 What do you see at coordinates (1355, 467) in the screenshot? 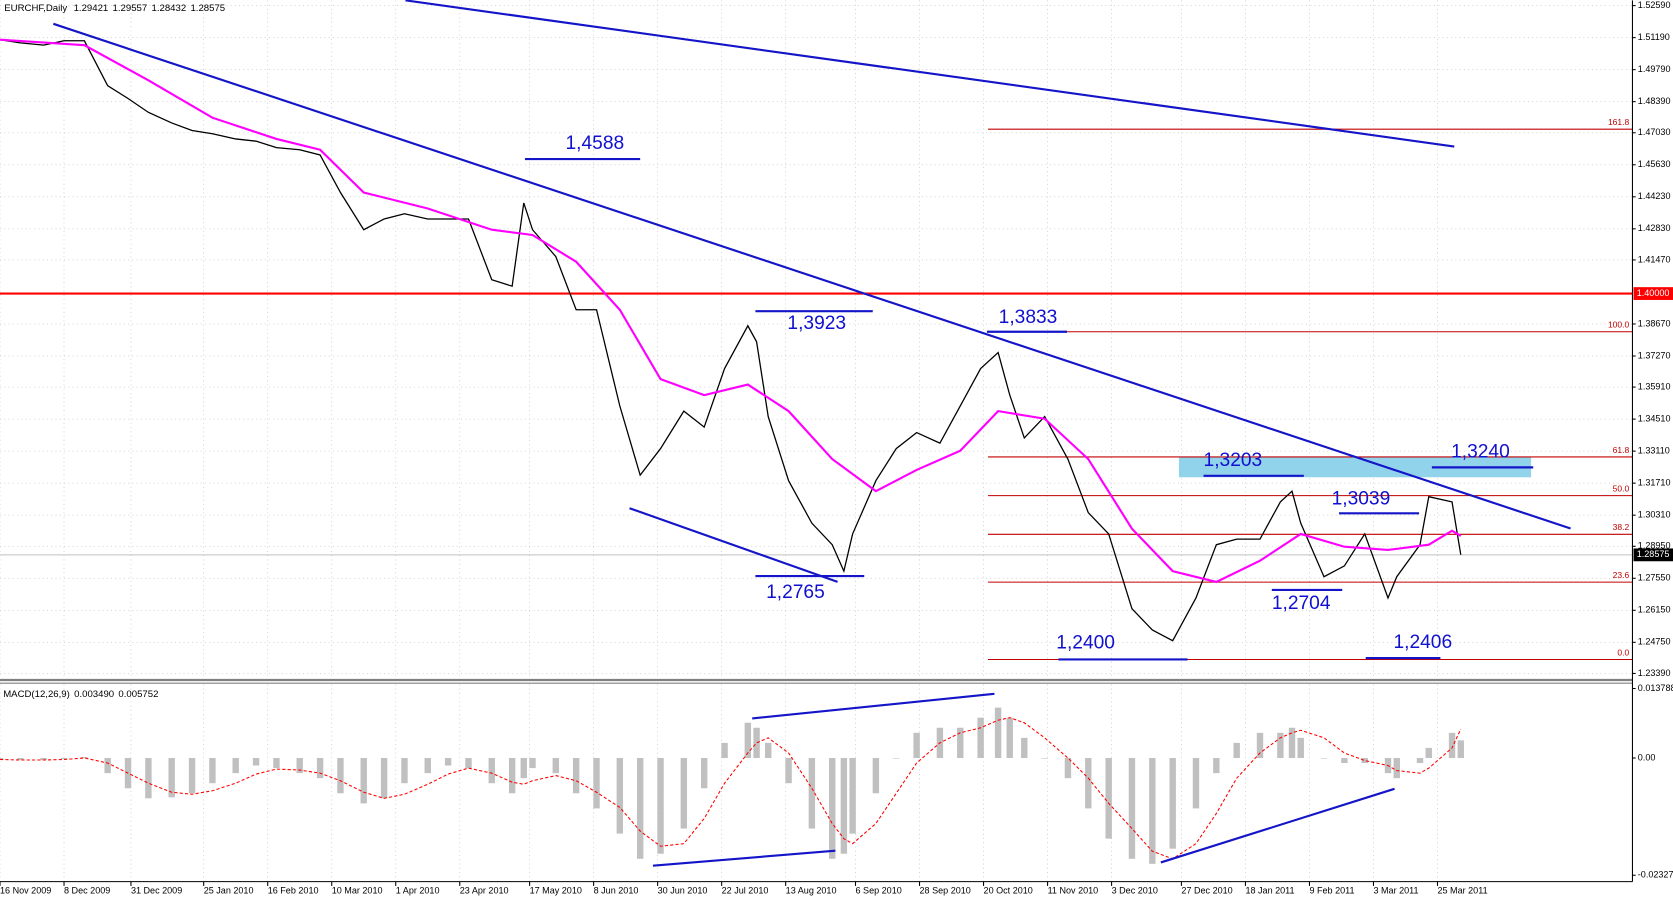
I see `resistance-zone` at bounding box center [1355, 467].